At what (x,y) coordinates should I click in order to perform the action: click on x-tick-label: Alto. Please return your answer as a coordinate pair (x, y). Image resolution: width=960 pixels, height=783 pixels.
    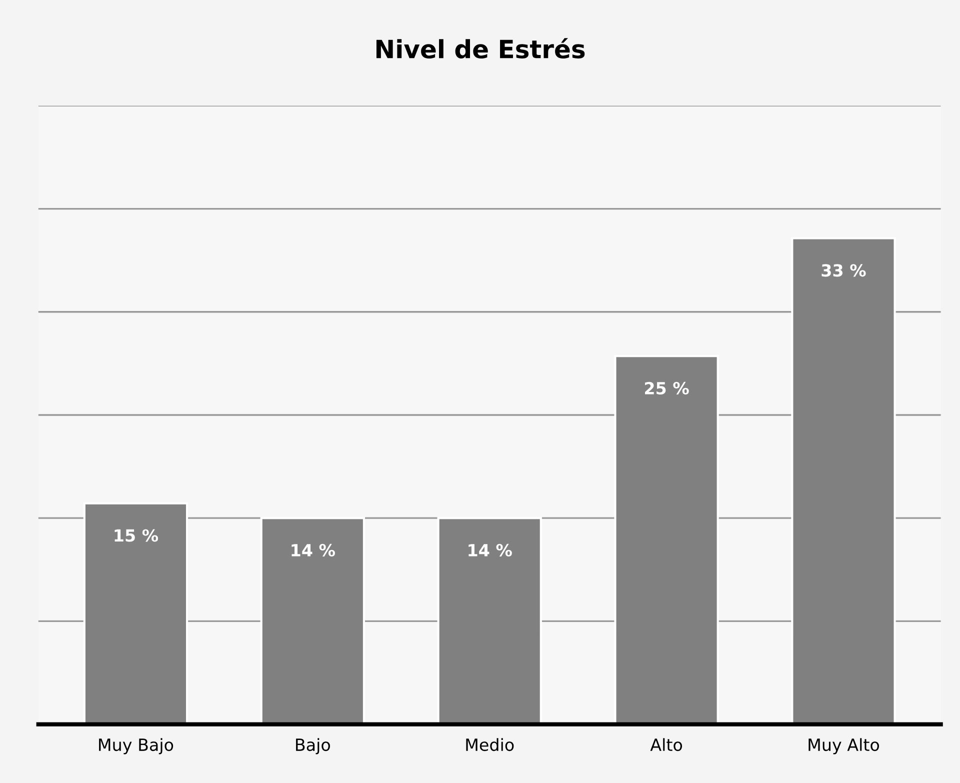
    Looking at the image, I should click on (666, 745).